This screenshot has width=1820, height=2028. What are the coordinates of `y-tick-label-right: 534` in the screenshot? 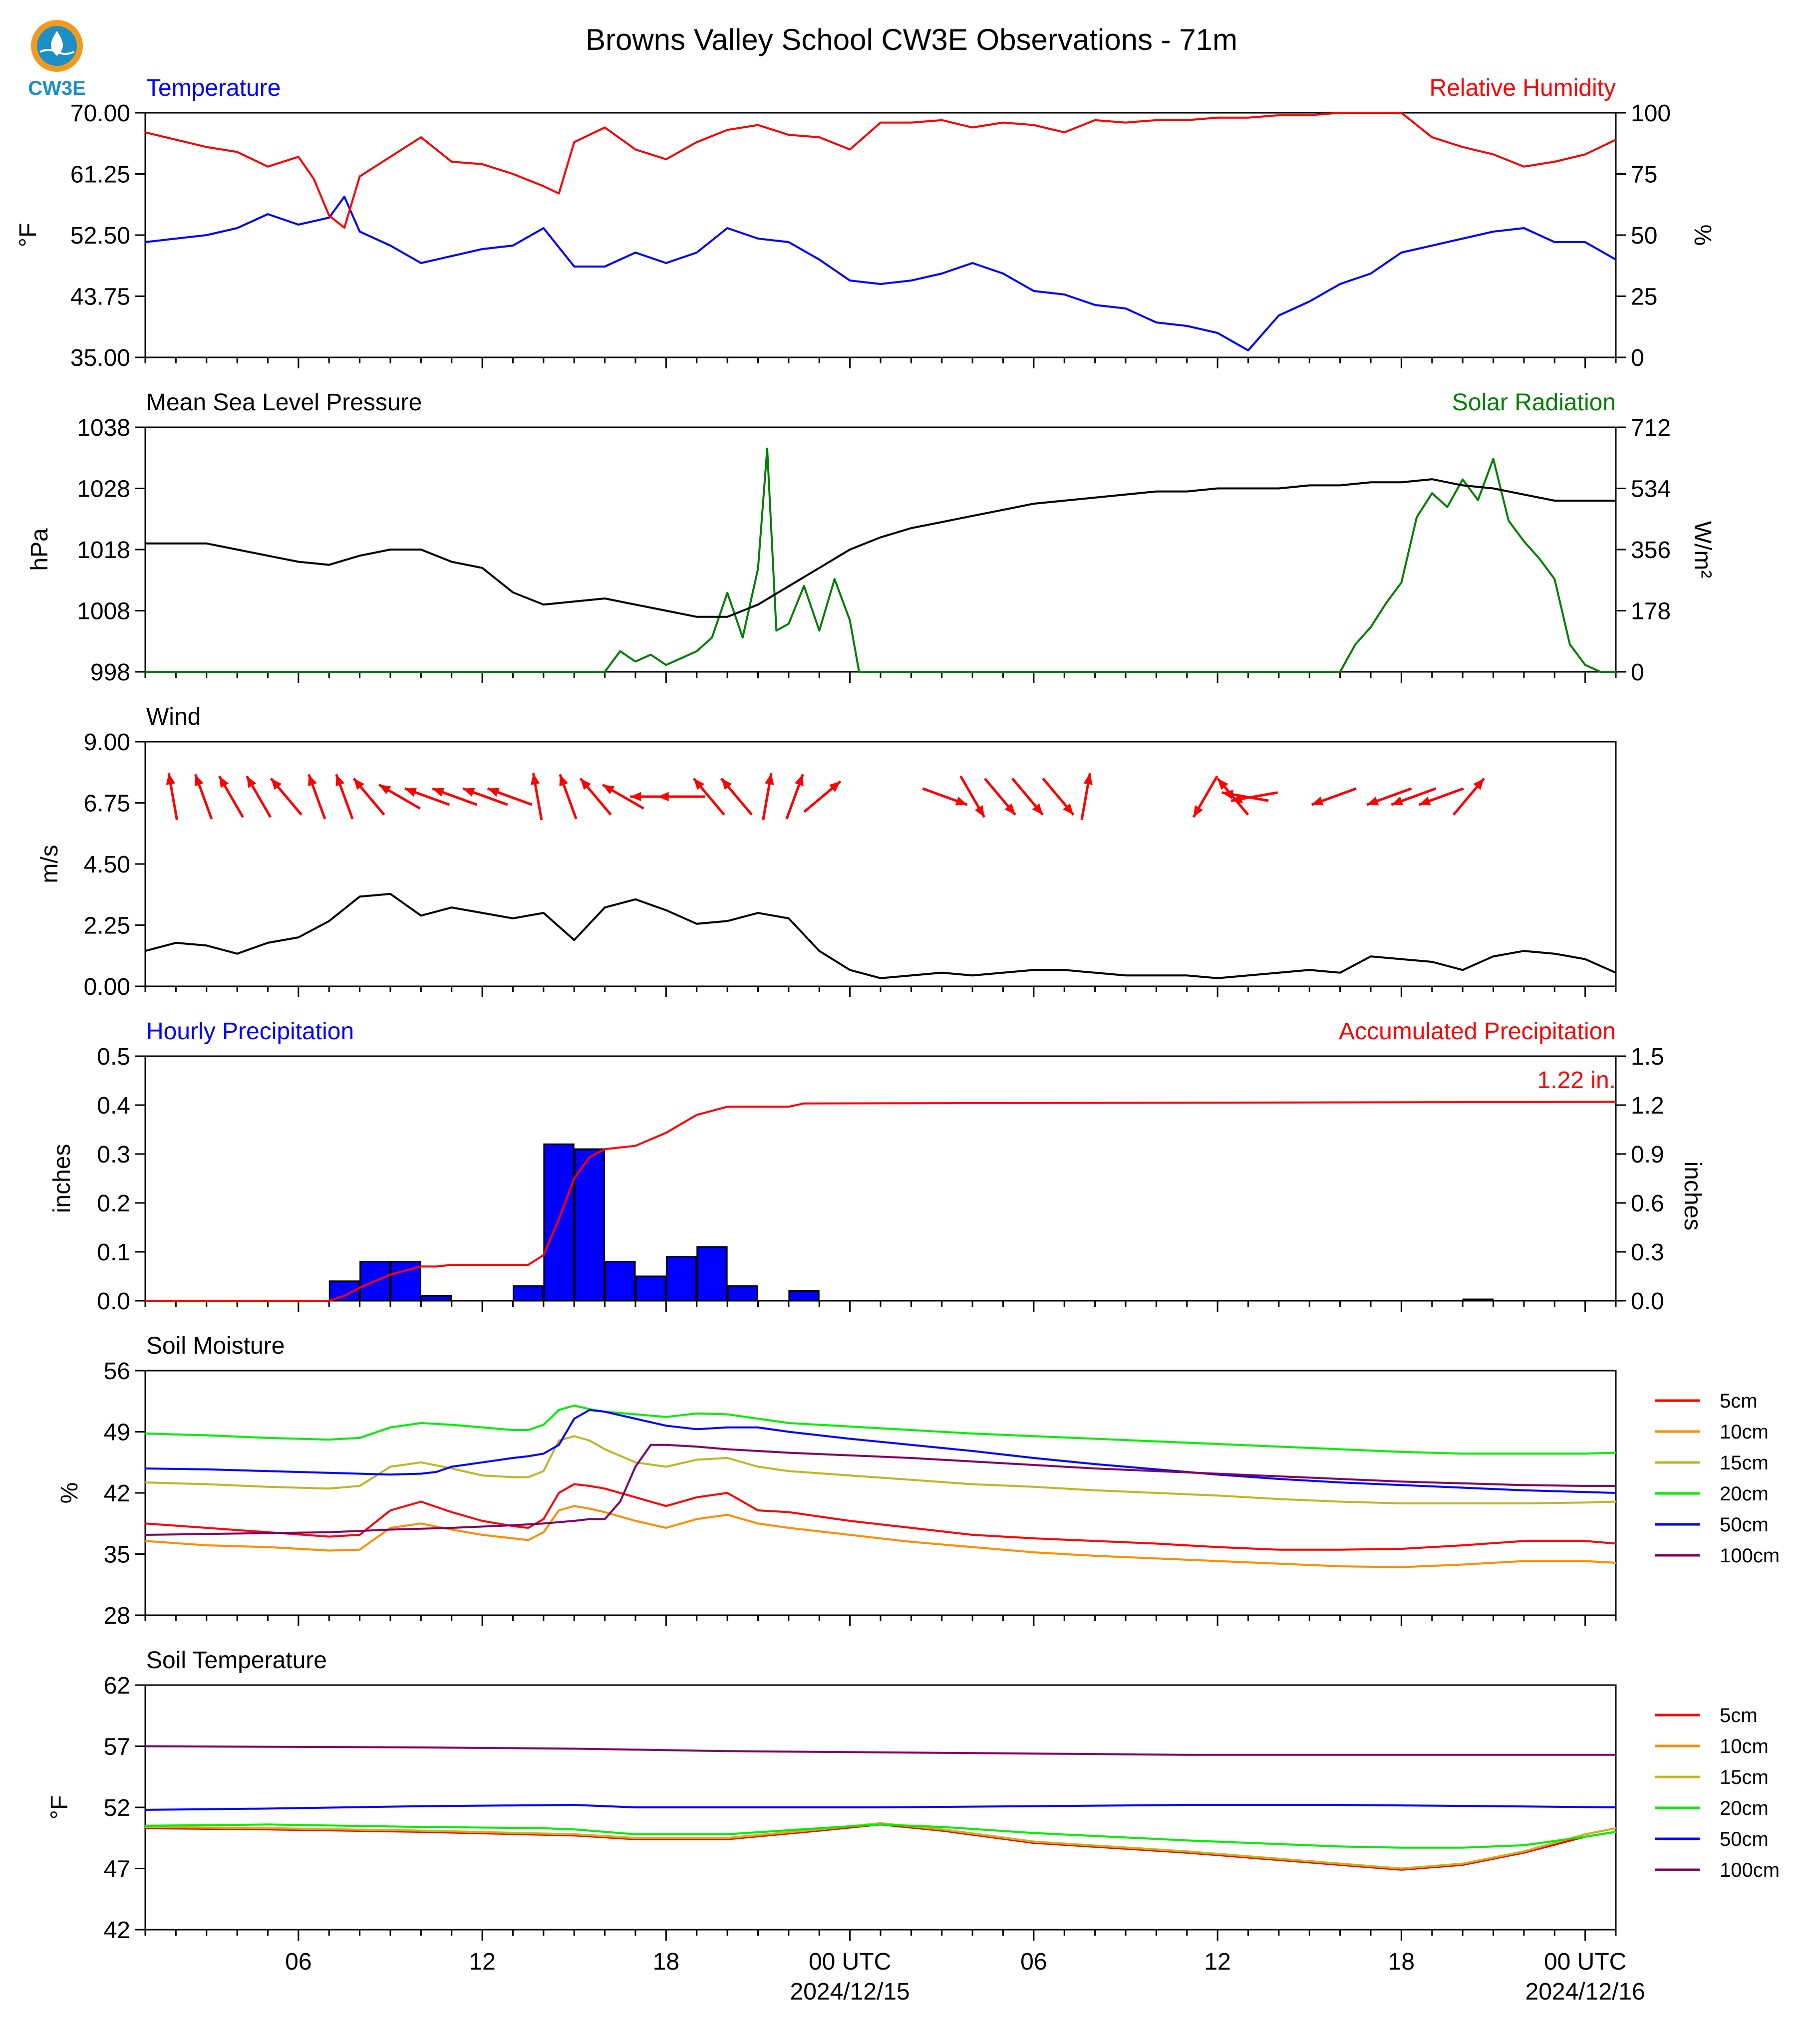 It's located at (1651, 489).